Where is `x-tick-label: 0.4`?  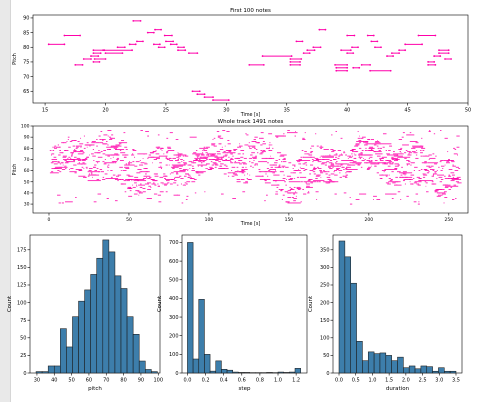 x-tick-label: 0.4 is located at coordinates (224, 381).